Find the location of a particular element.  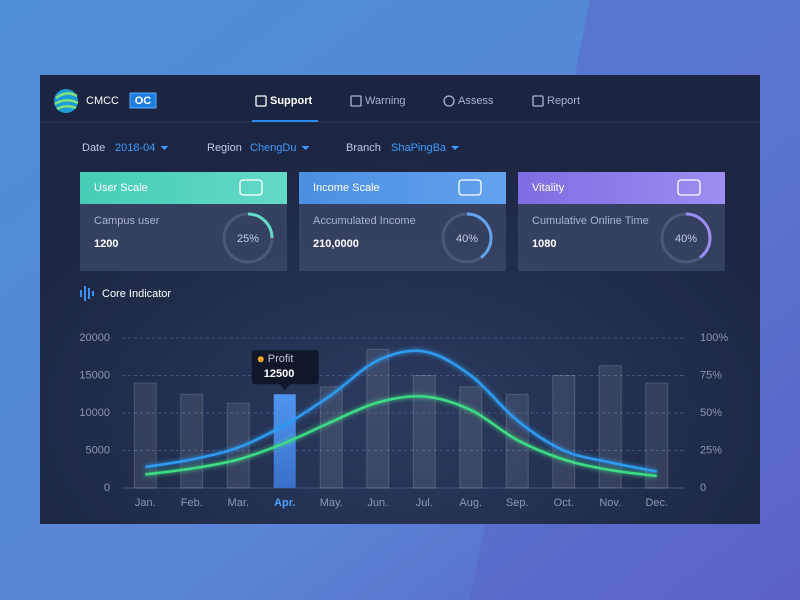

card-label: Accumulated Income is located at coordinates (364, 221).